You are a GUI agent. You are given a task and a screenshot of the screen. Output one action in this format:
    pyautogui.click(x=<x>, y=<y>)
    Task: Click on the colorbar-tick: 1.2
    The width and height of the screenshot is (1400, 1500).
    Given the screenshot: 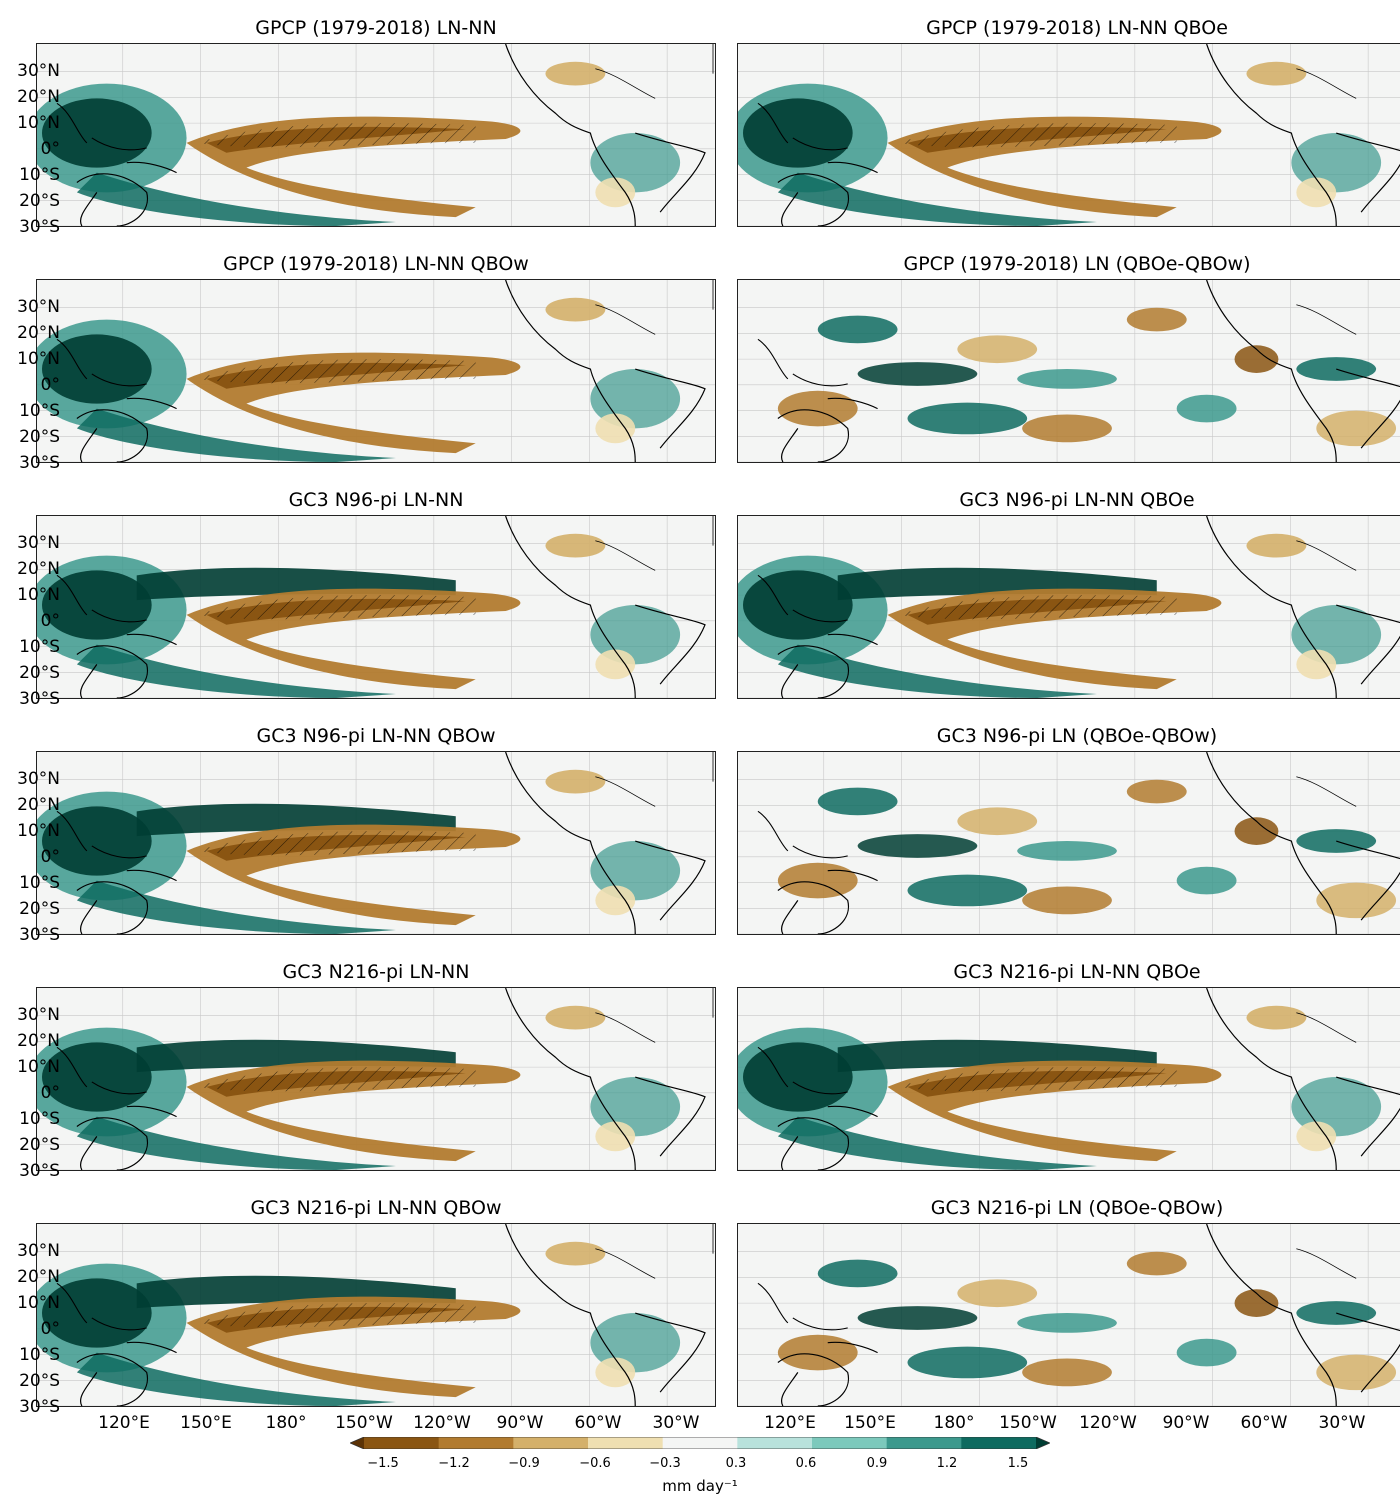 What is the action you would take?
    pyautogui.click(x=947, y=1463)
    